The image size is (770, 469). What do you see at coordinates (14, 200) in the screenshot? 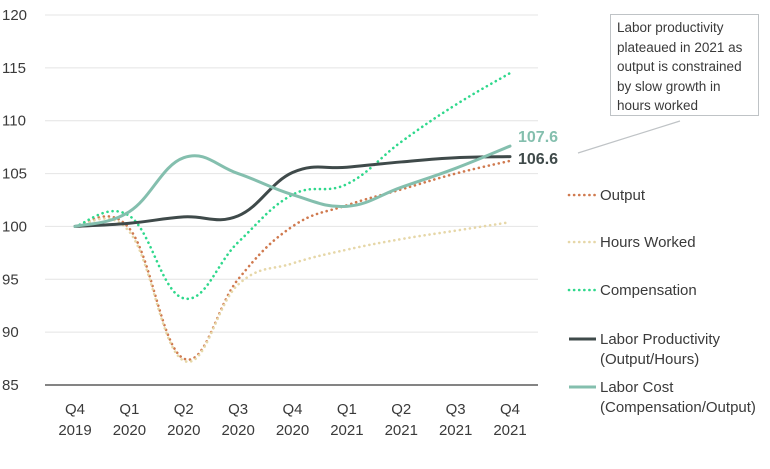
I see `y-axis-ticks: 85 90 95 100 105 110 115 120` at bounding box center [14, 200].